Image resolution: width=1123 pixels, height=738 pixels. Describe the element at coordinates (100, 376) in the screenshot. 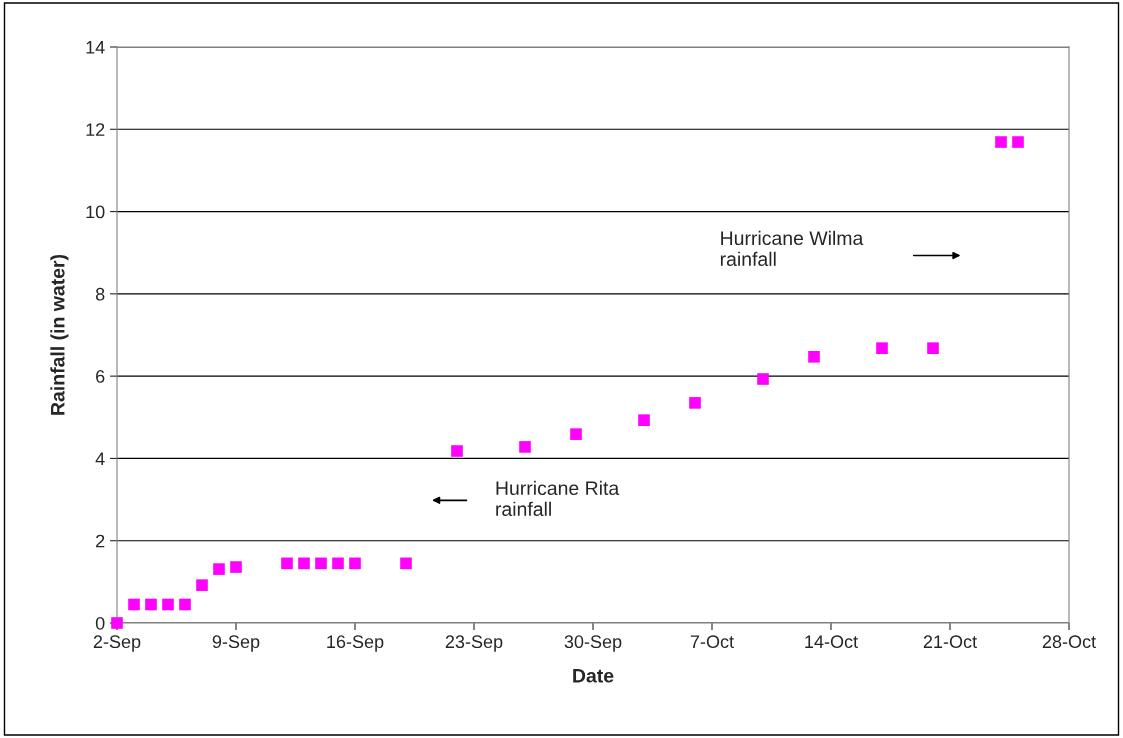

I see `y-tick-label: 6` at that location.